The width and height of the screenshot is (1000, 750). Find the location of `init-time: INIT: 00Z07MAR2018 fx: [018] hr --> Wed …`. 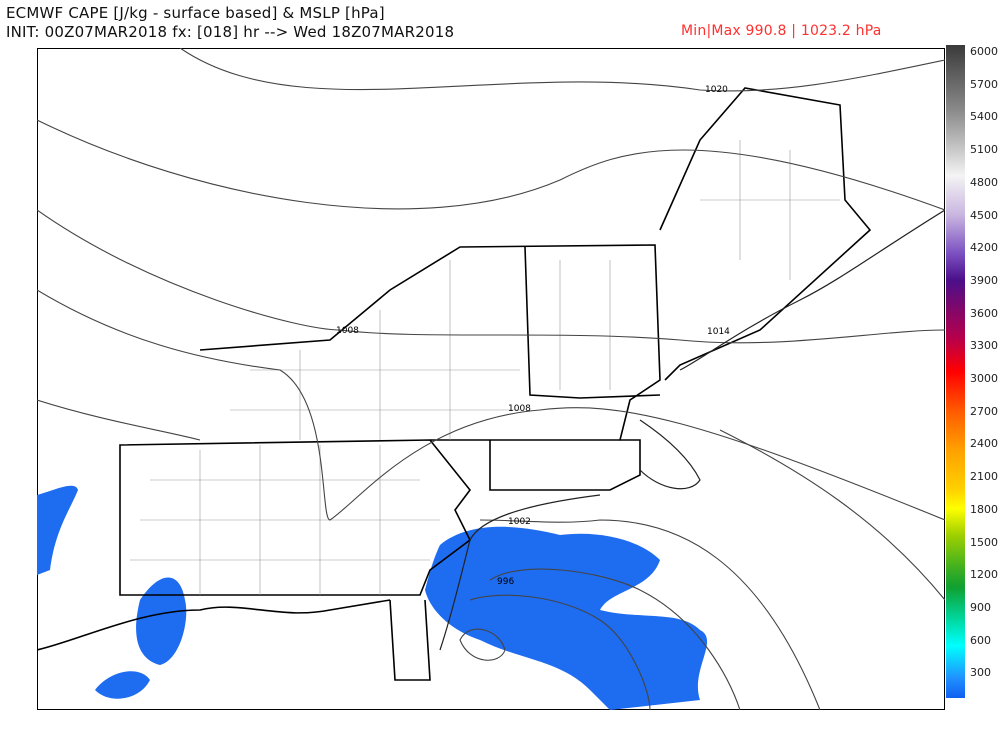

init-time: INIT: 00Z07MAR2018 fx: [018] hr --> Wed … is located at coordinates (230, 32).